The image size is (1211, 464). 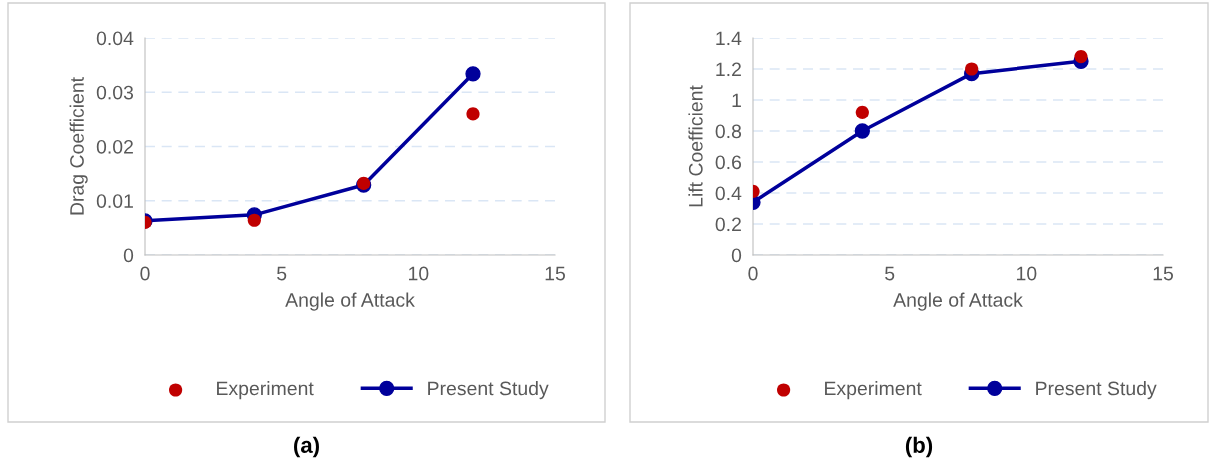 I want to click on y-tick-label: 0.01, so click(x=114, y=201).